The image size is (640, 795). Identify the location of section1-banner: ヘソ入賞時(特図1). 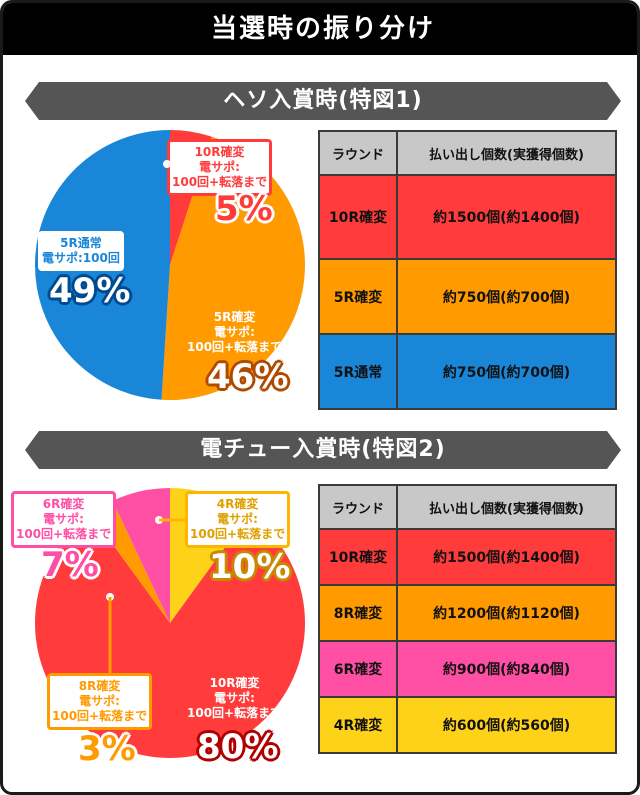
(323, 101).